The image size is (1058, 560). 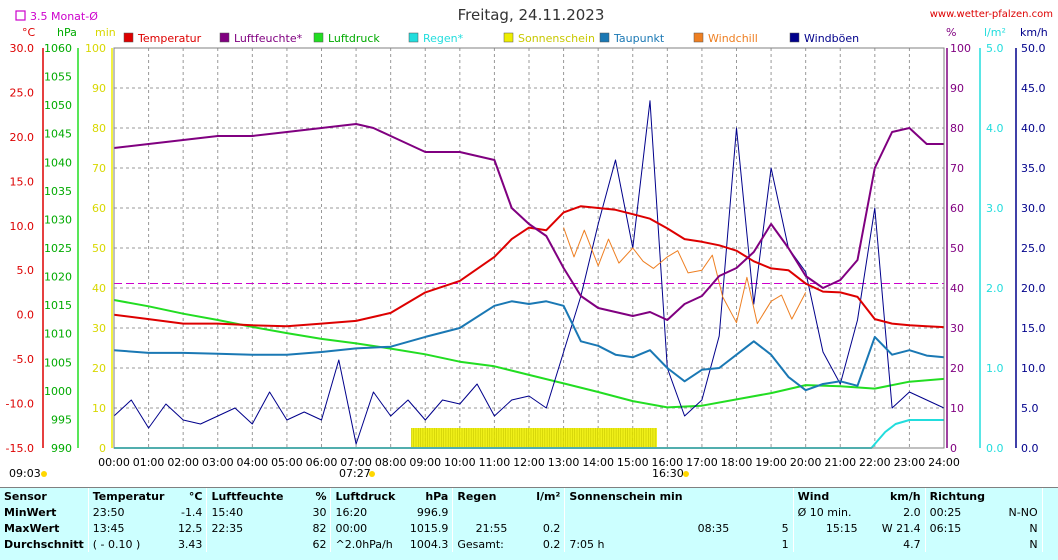 What do you see at coordinates (944, 462) in the screenshot?
I see `x-tick-label: 24:00` at bounding box center [944, 462].